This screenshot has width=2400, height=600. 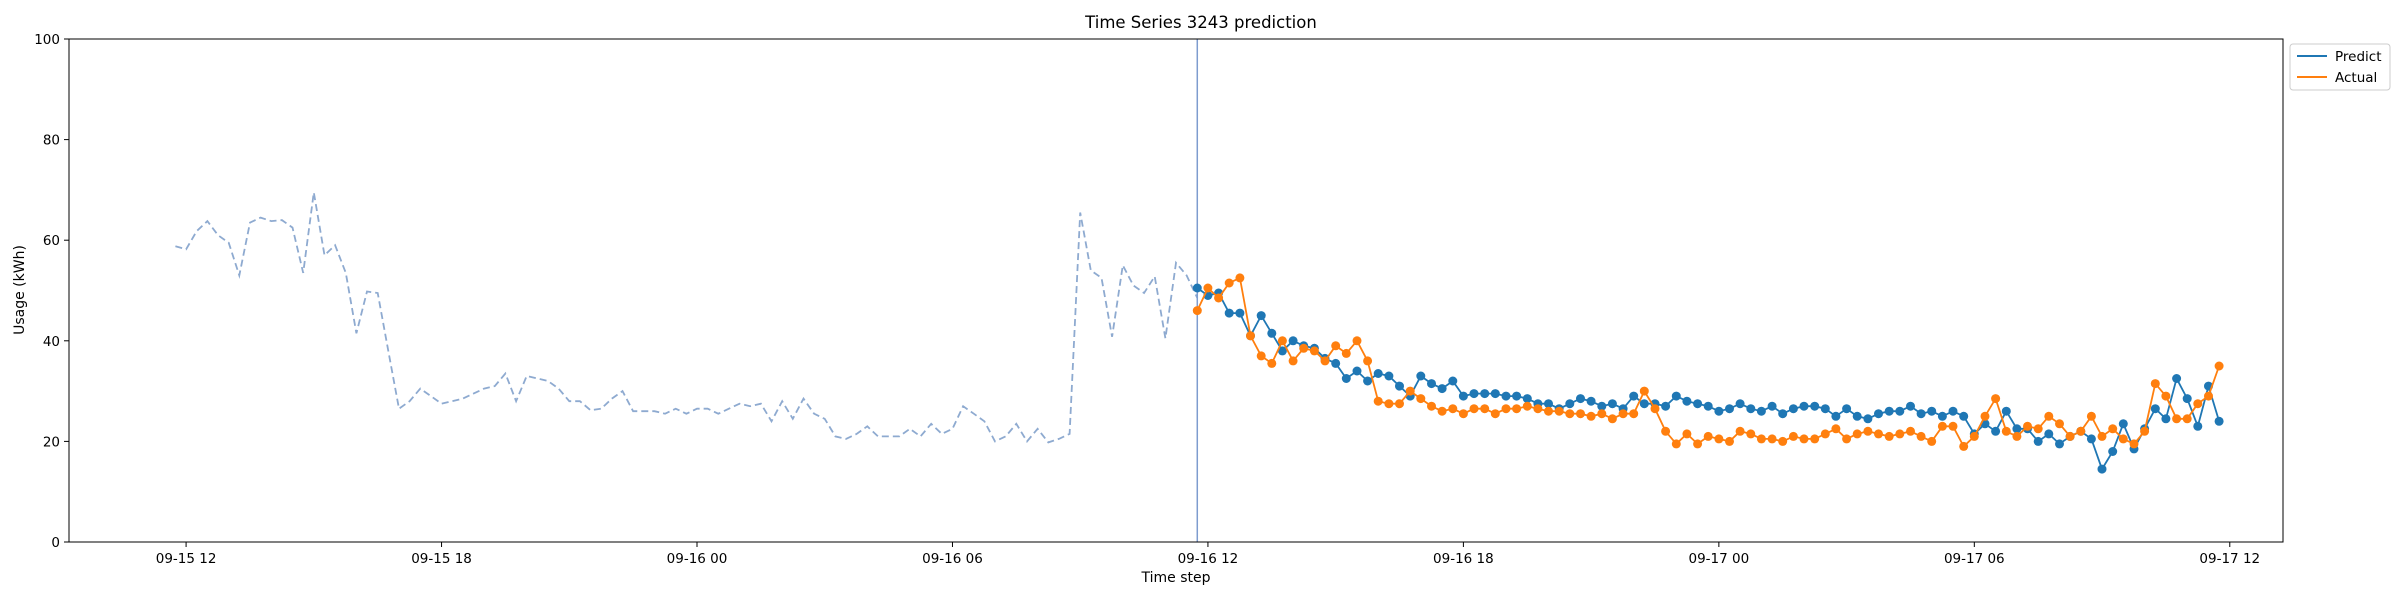 What do you see at coordinates (51, 241) in the screenshot?
I see `y-tick-label: 60` at bounding box center [51, 241].